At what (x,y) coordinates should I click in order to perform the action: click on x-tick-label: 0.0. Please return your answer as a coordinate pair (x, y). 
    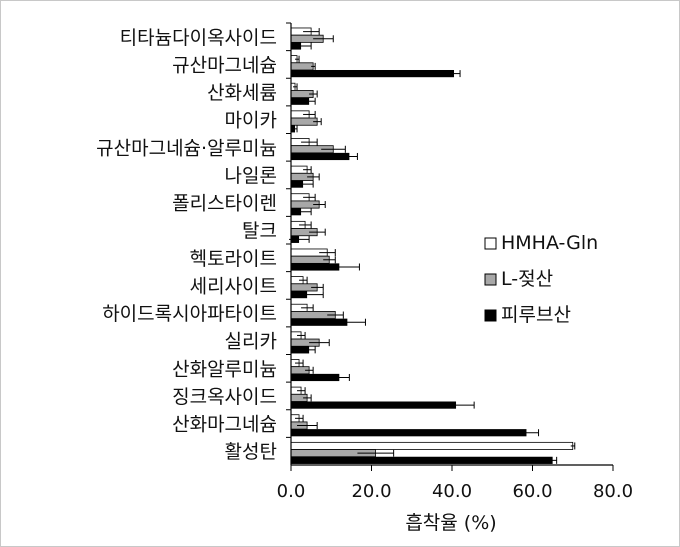
    Looking at the image, I should click on (291, 491).